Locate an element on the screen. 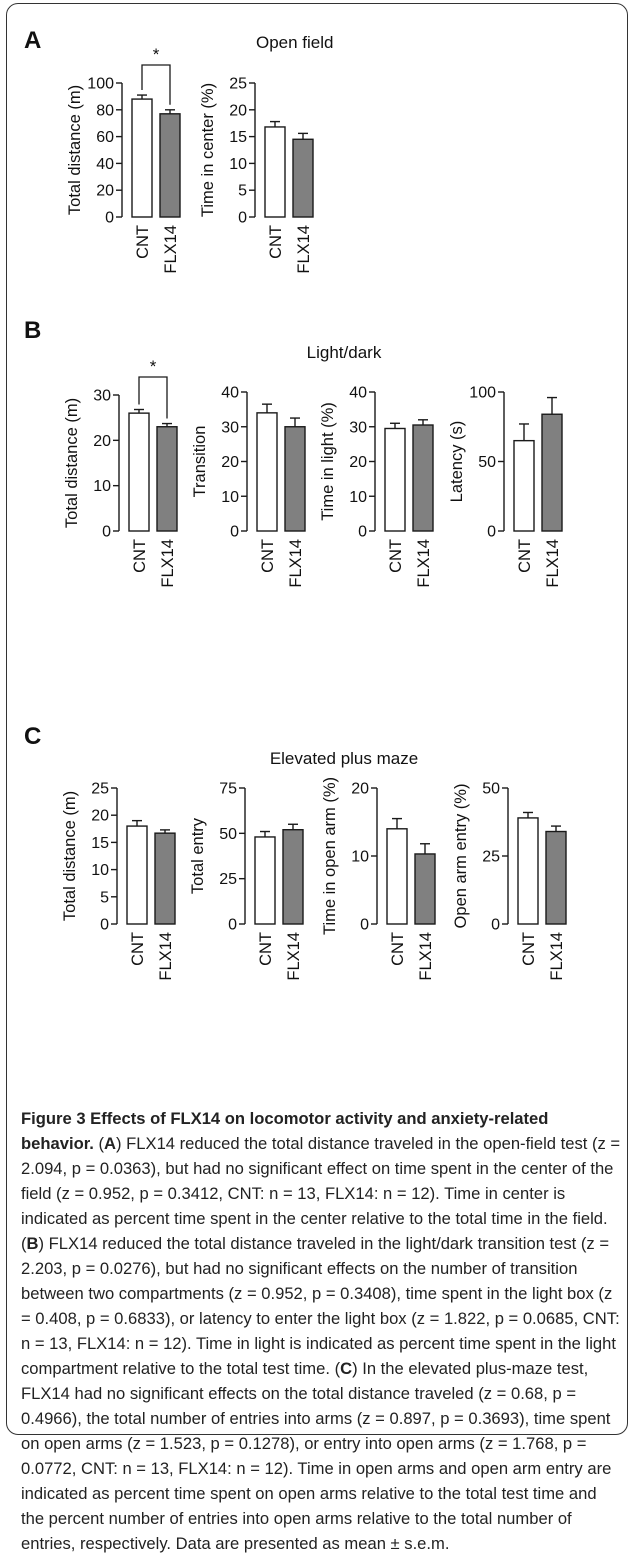 This screenshot has width=636, height=1556. chart-3-bar-cnt is located at coordinates (139, 472).